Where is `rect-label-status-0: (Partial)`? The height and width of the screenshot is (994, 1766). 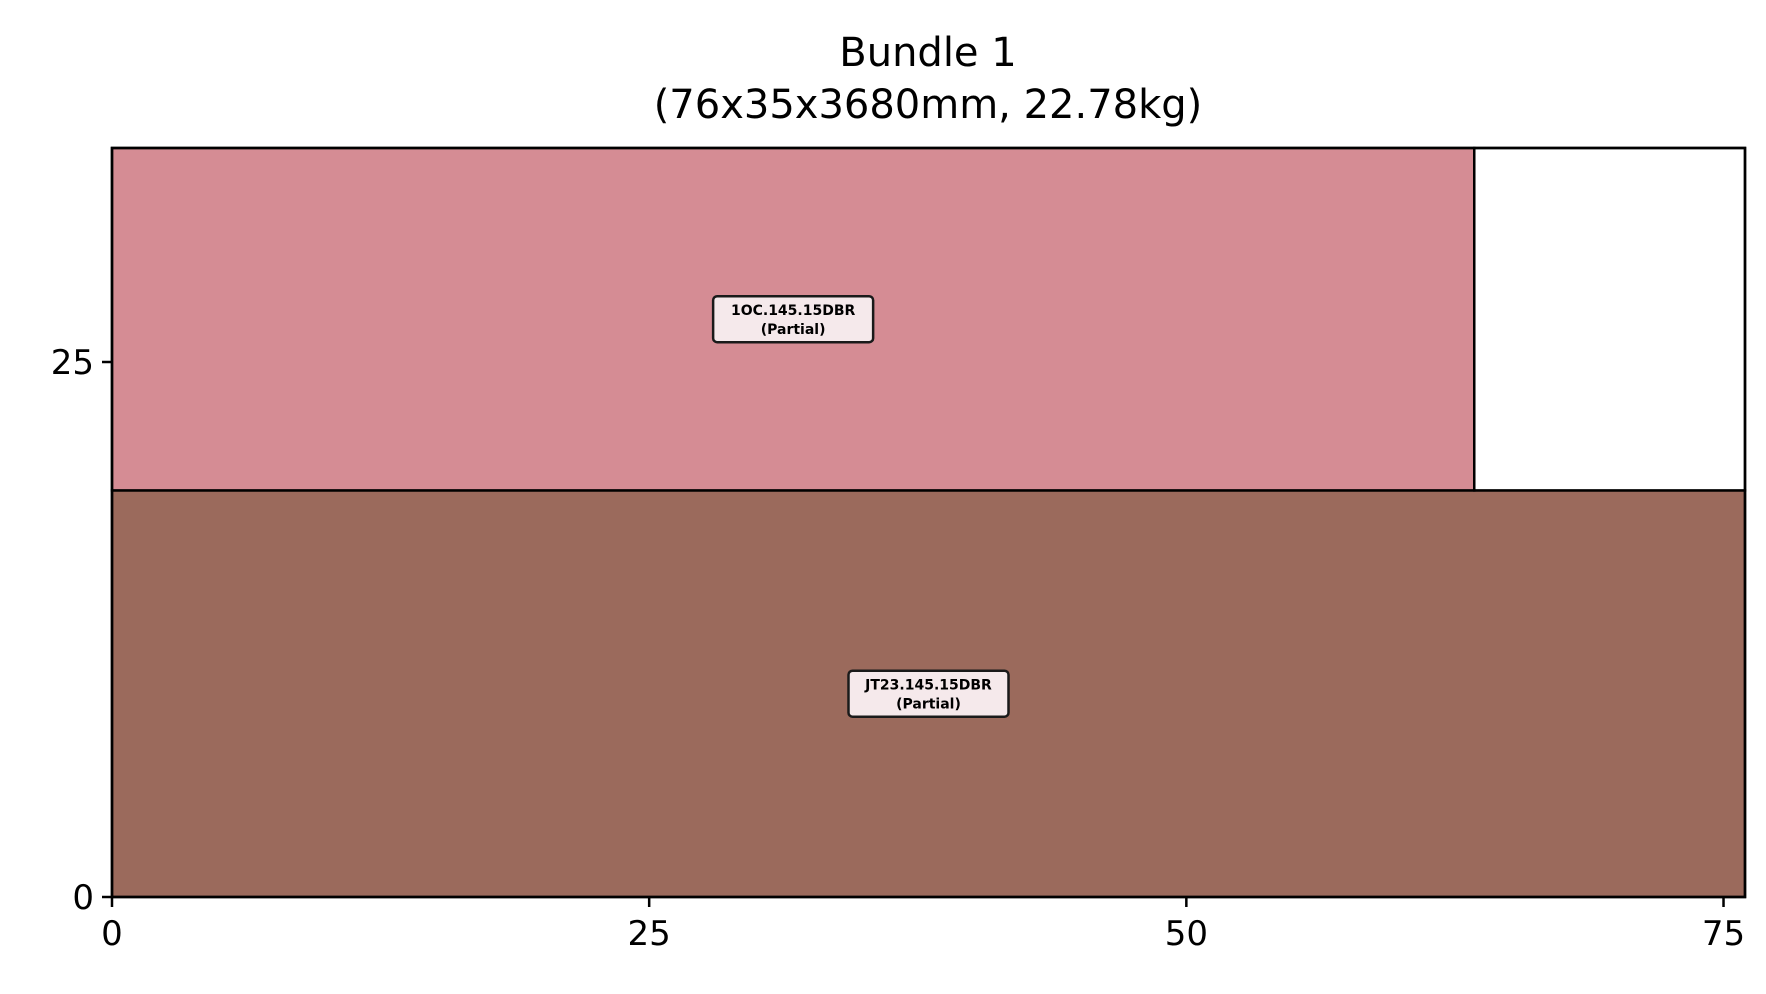 rect-label-status-0: (Partial) is located at coordinates (928, 705).